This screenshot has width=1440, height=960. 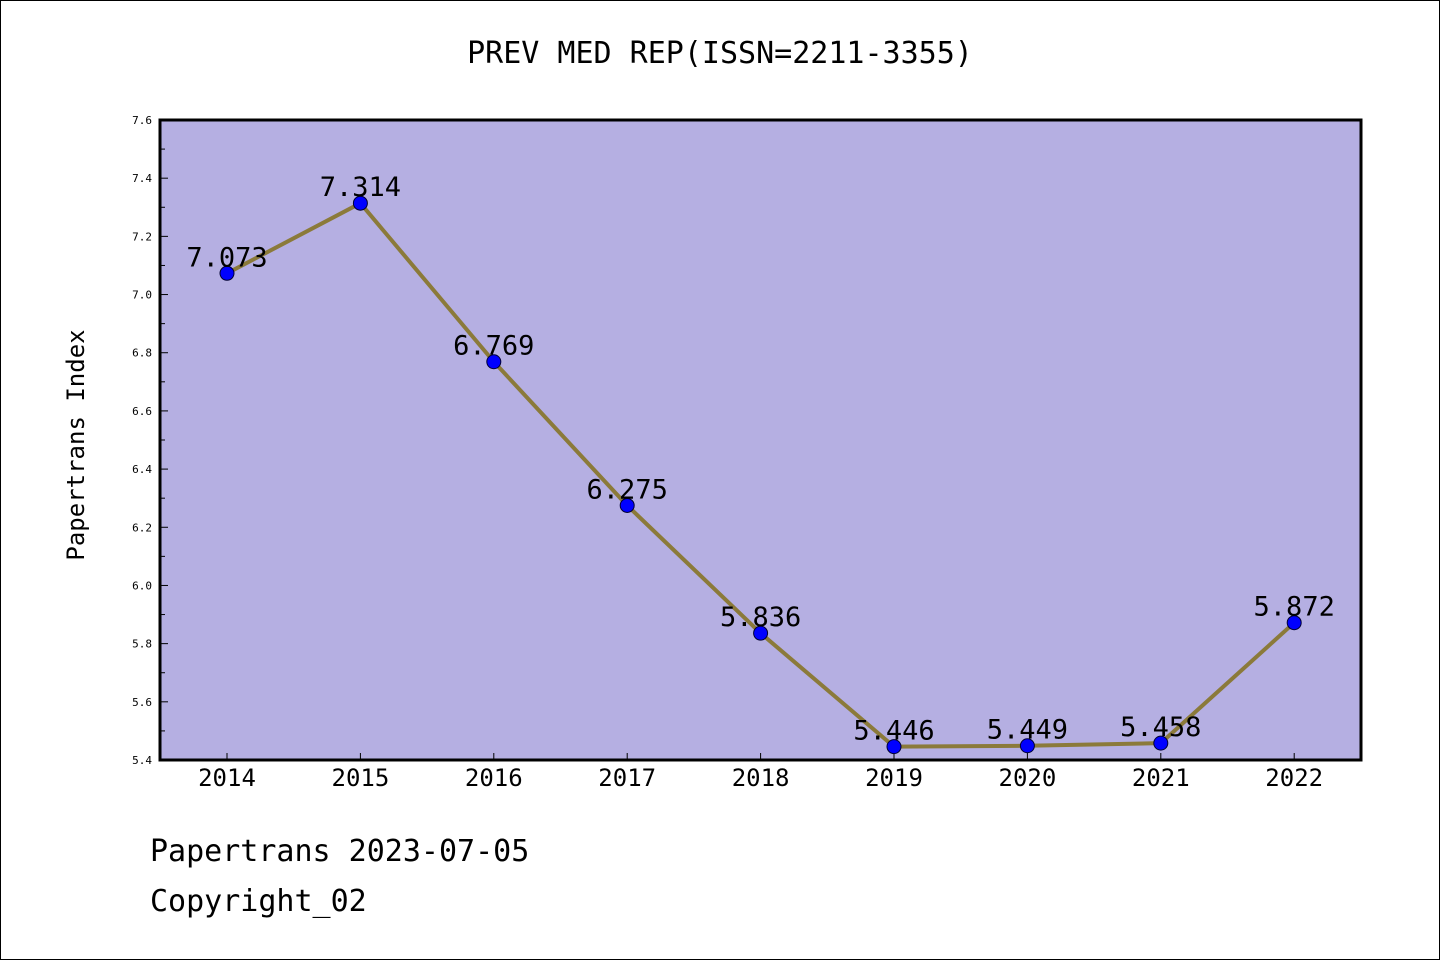 I want to click on data-label: 7.314, so click(x=360, y=187).